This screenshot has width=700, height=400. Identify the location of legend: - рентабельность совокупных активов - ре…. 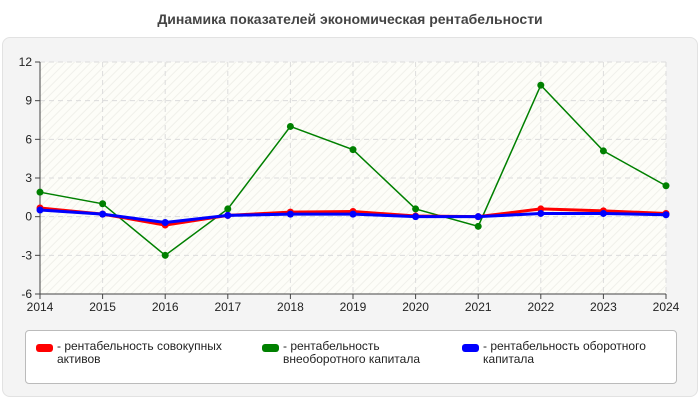
(351, 357).